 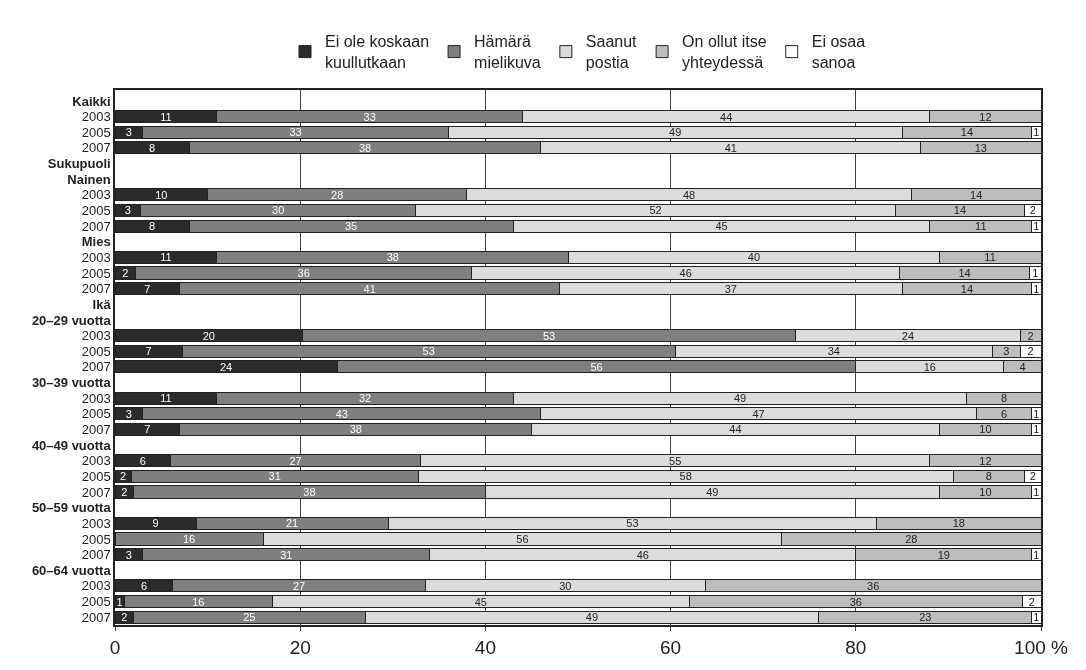 I want to click on legend-label: Hämärä mielikuva, so click(x=507, y=52).